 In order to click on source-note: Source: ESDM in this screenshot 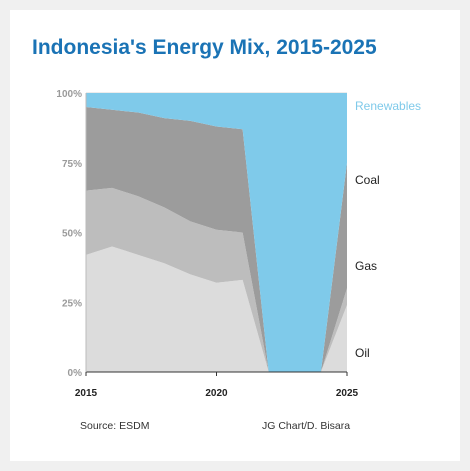, I will do `click(115, 426)`.